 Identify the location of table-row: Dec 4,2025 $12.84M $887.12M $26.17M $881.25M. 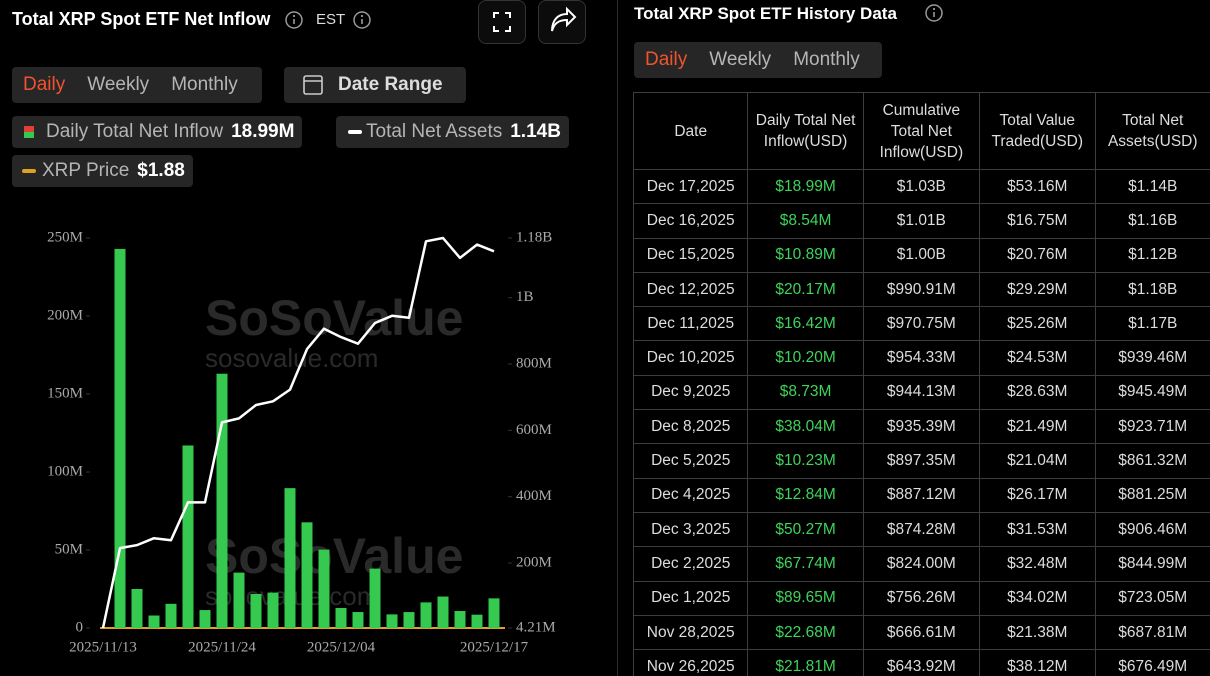
(921, 495).